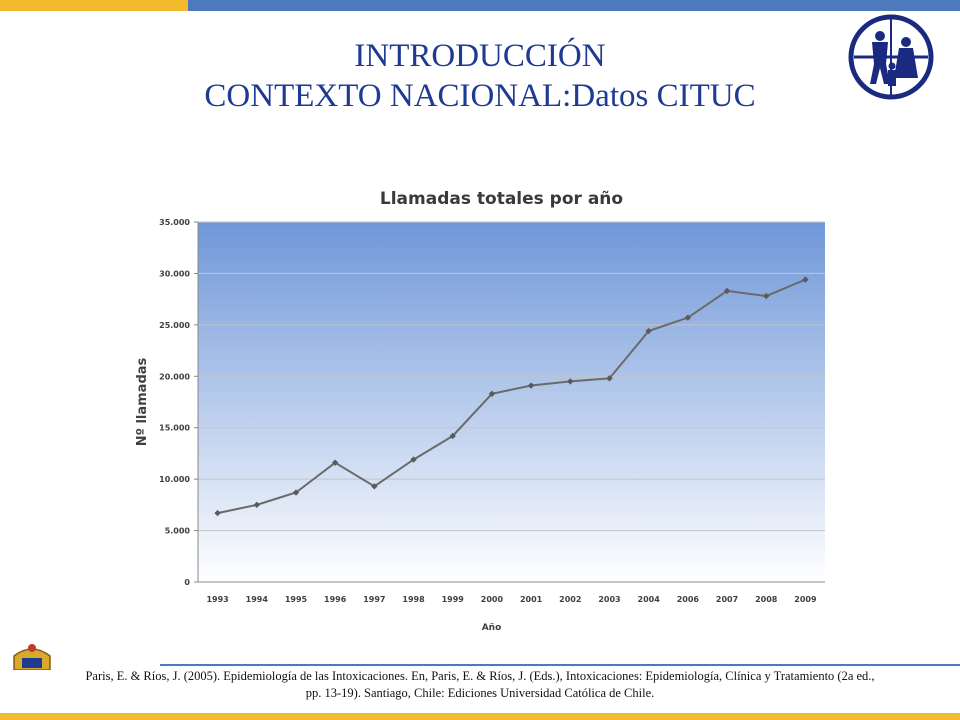  Describe the element at coordinates (174, 428) in the screenshot. I see `y-tick-label: 15.000` at that location.